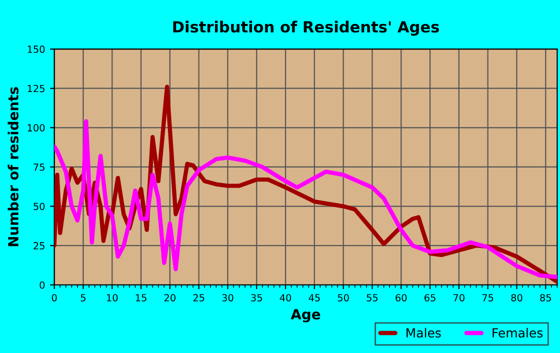 The width and height of the screenshot is (560, 353). Describe the element at coordinates (198, 298) in the screenshot. I see `x-tick-label: 25` at that location.